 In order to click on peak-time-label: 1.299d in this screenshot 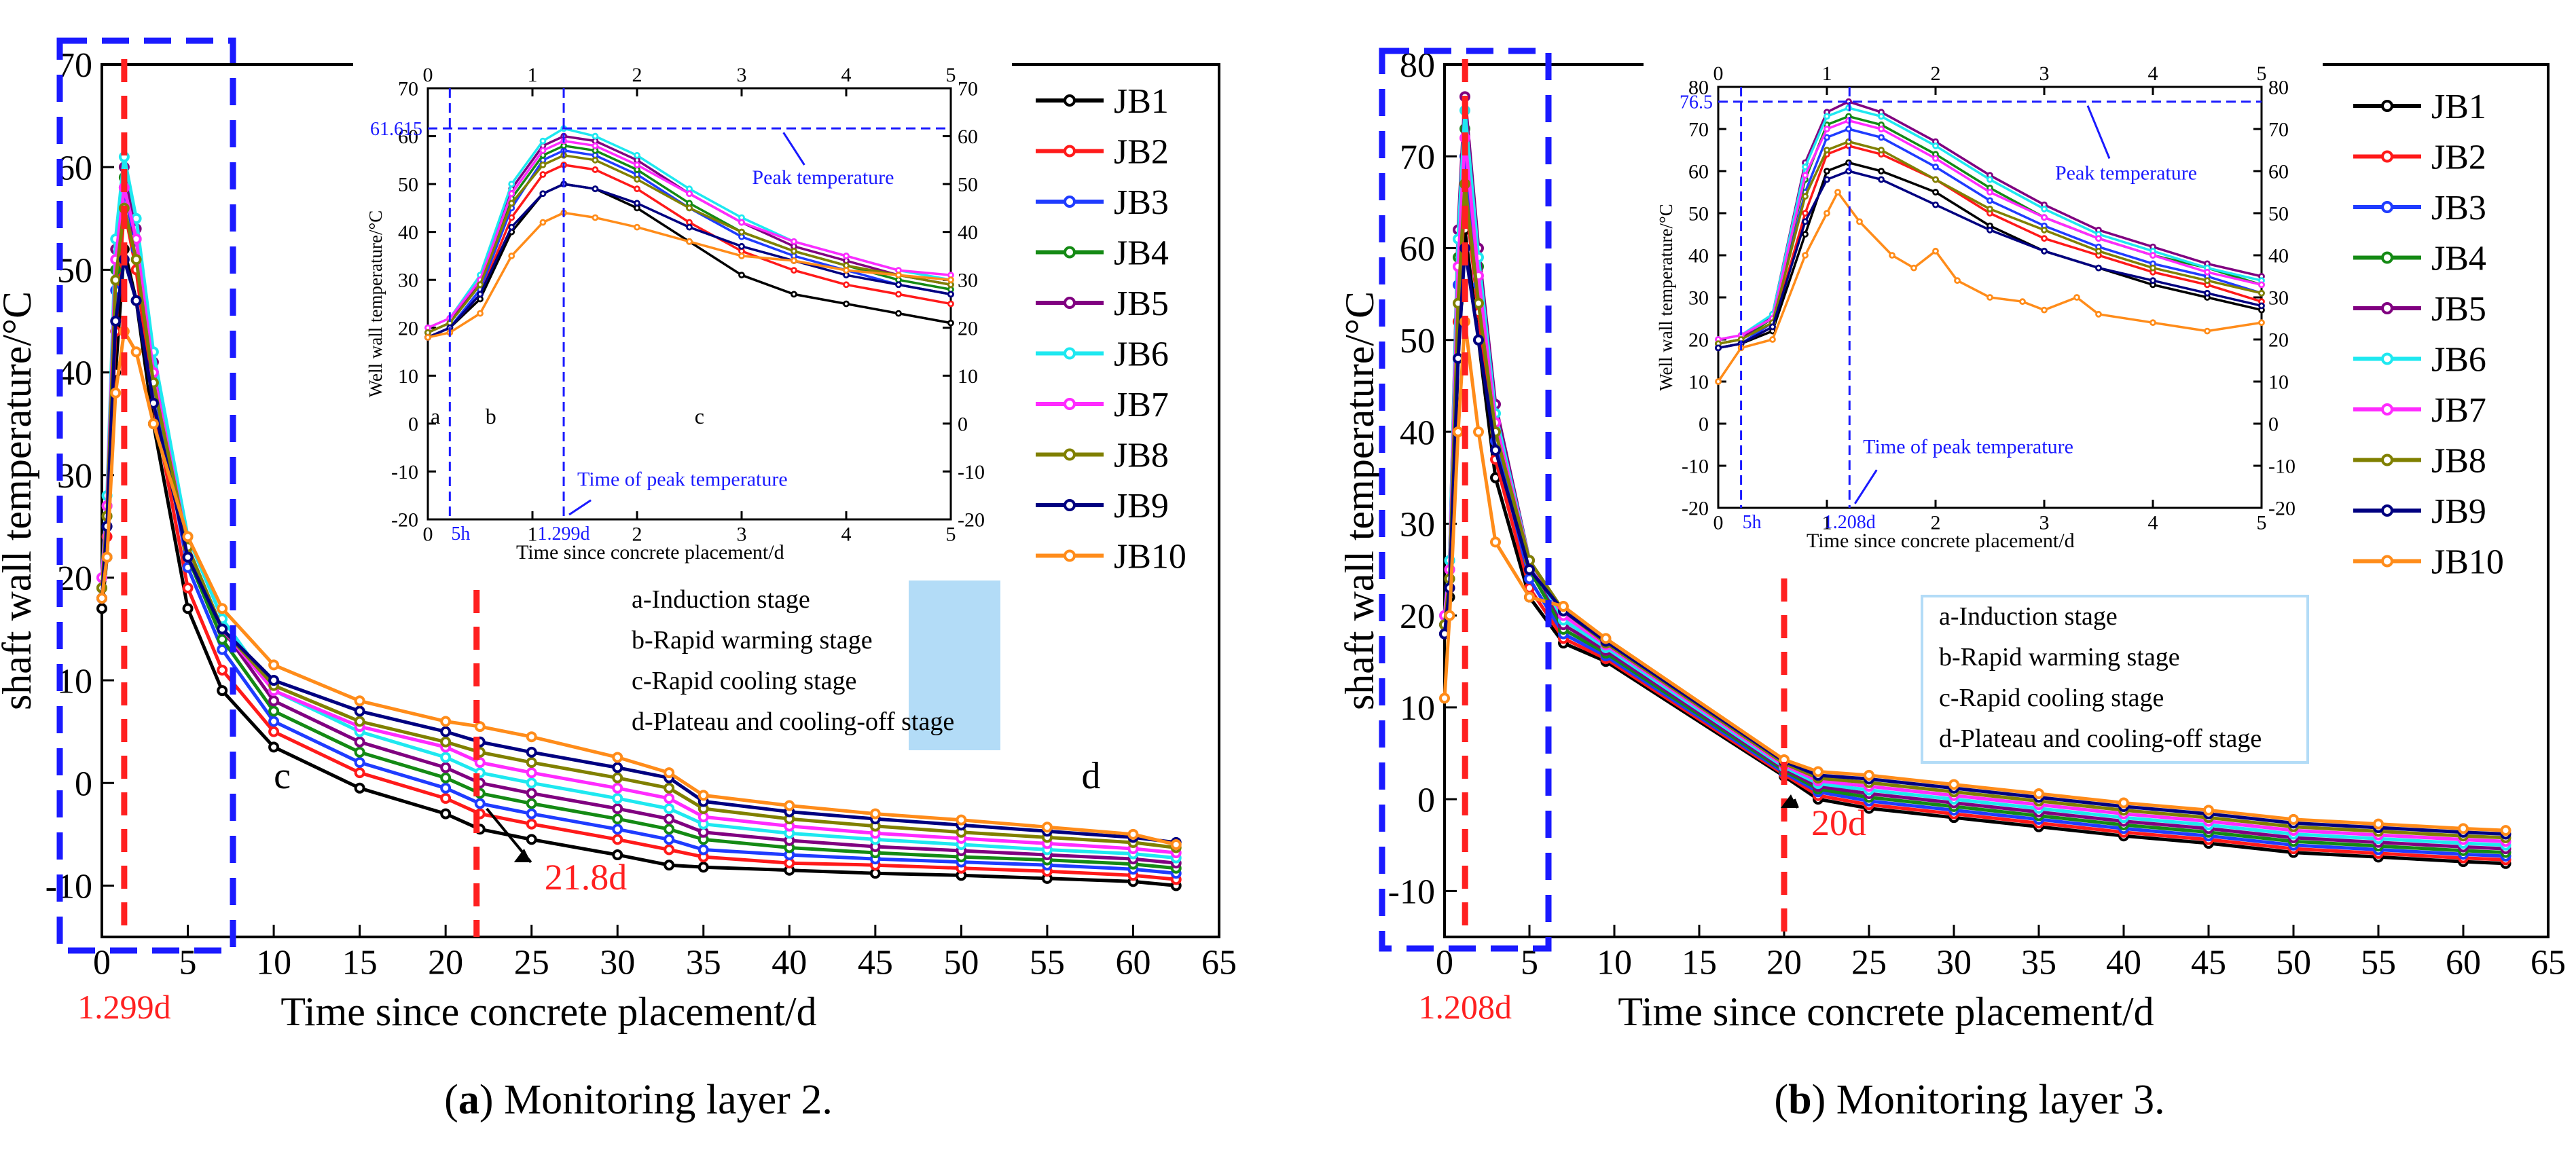, I will do `click(124, 1007)`.